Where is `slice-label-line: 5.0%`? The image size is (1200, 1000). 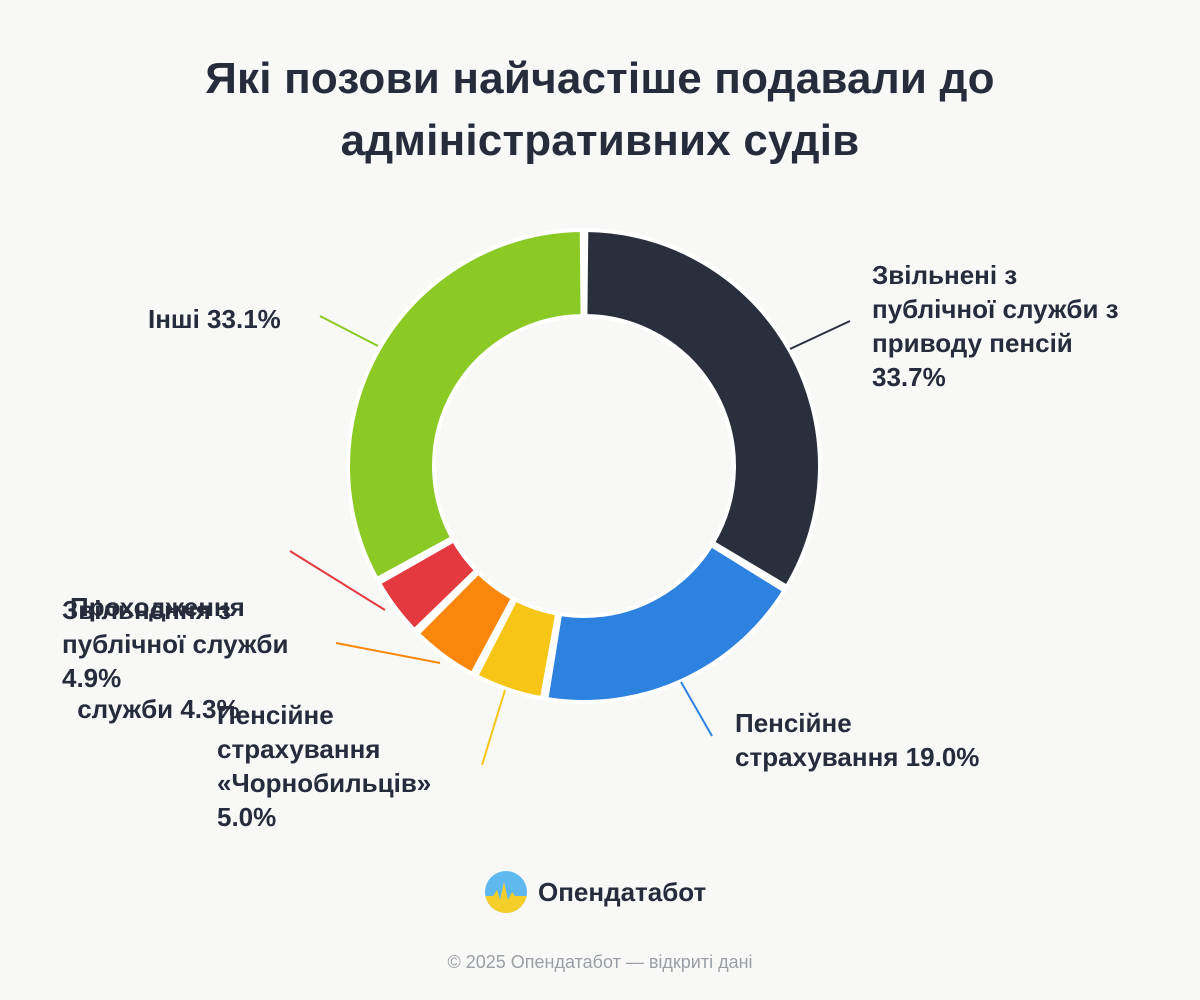
slice-label-line: 5.0% is located at coordinates (247, 817).